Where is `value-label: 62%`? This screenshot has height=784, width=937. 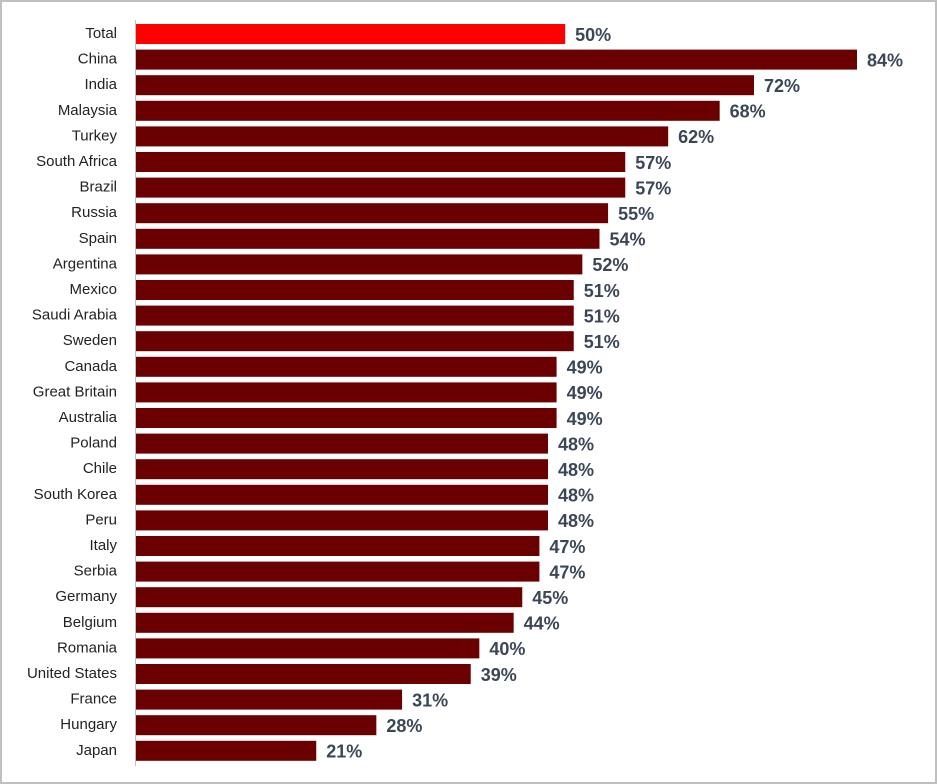
value-label: 62% is located at coordinates (696, 137).